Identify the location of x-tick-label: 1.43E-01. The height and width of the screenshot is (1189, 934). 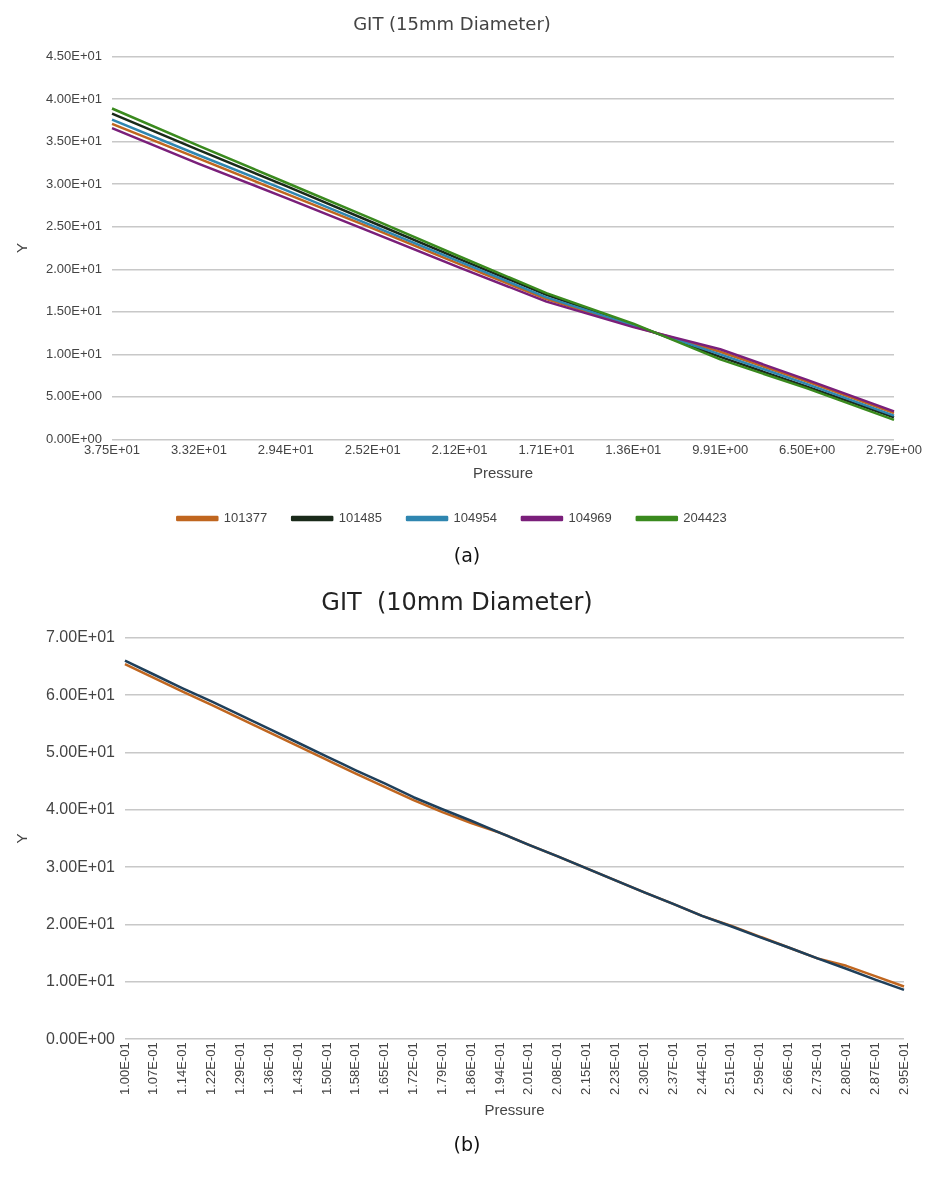
(297, 1068).